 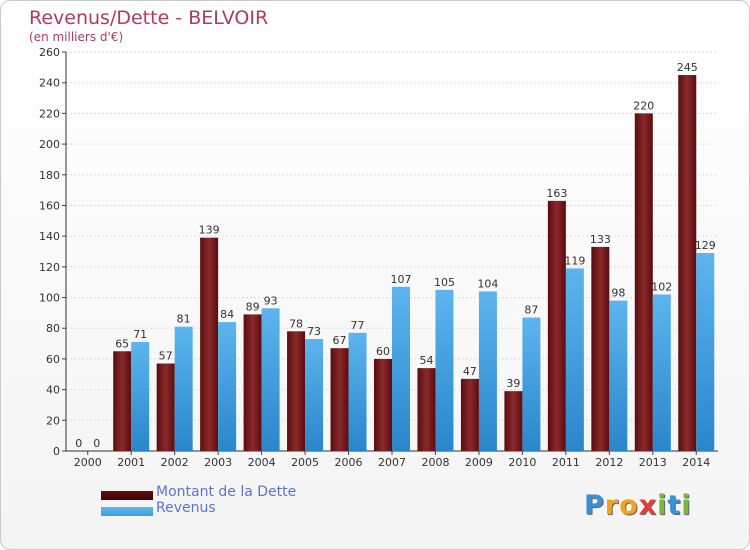 I want to click on legend-label-dette: Montant de la Dette, so click(x=226, y=492).